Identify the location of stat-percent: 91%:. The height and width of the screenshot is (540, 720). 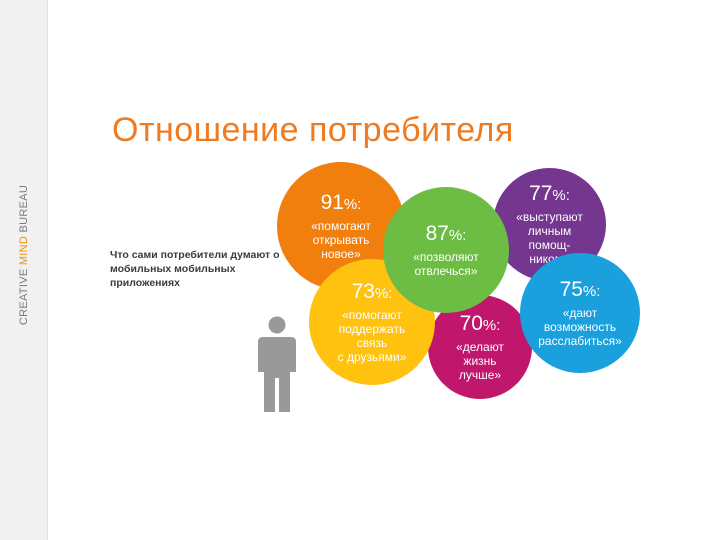
(341, 203).